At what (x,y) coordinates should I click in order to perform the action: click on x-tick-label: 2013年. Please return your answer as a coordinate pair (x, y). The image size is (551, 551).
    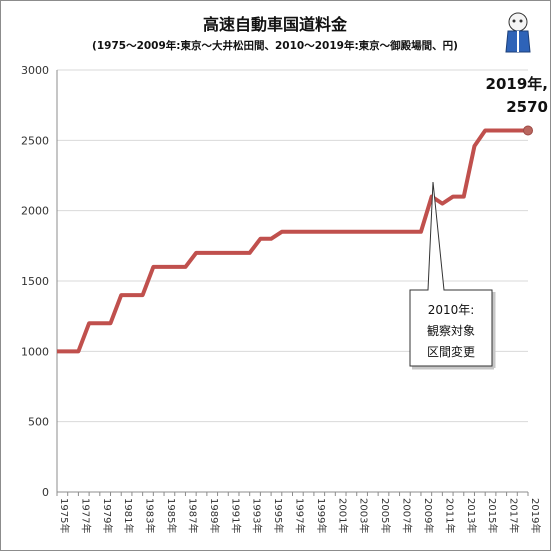
    Looking at the image, I should click on (471, 515).